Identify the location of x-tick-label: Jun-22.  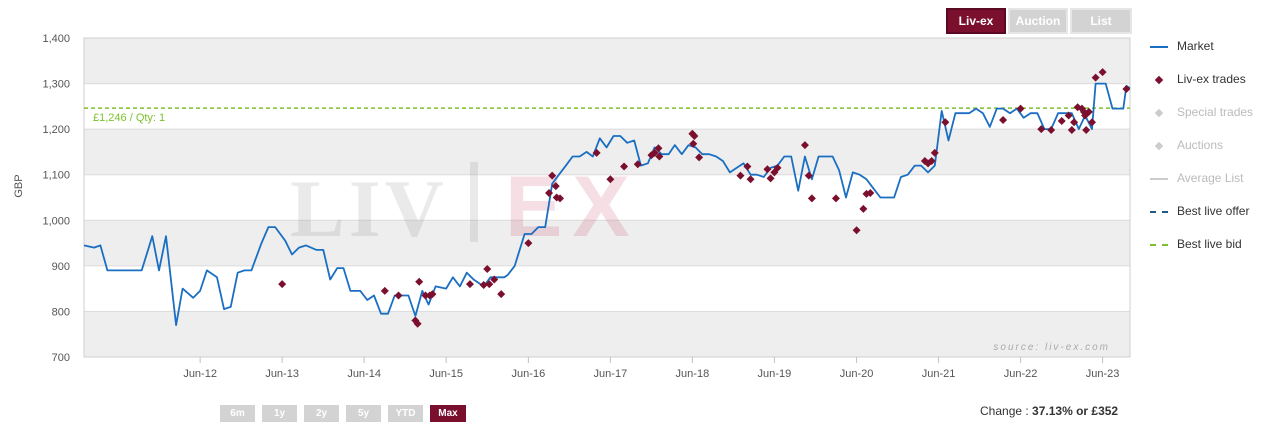
(1021, 374).